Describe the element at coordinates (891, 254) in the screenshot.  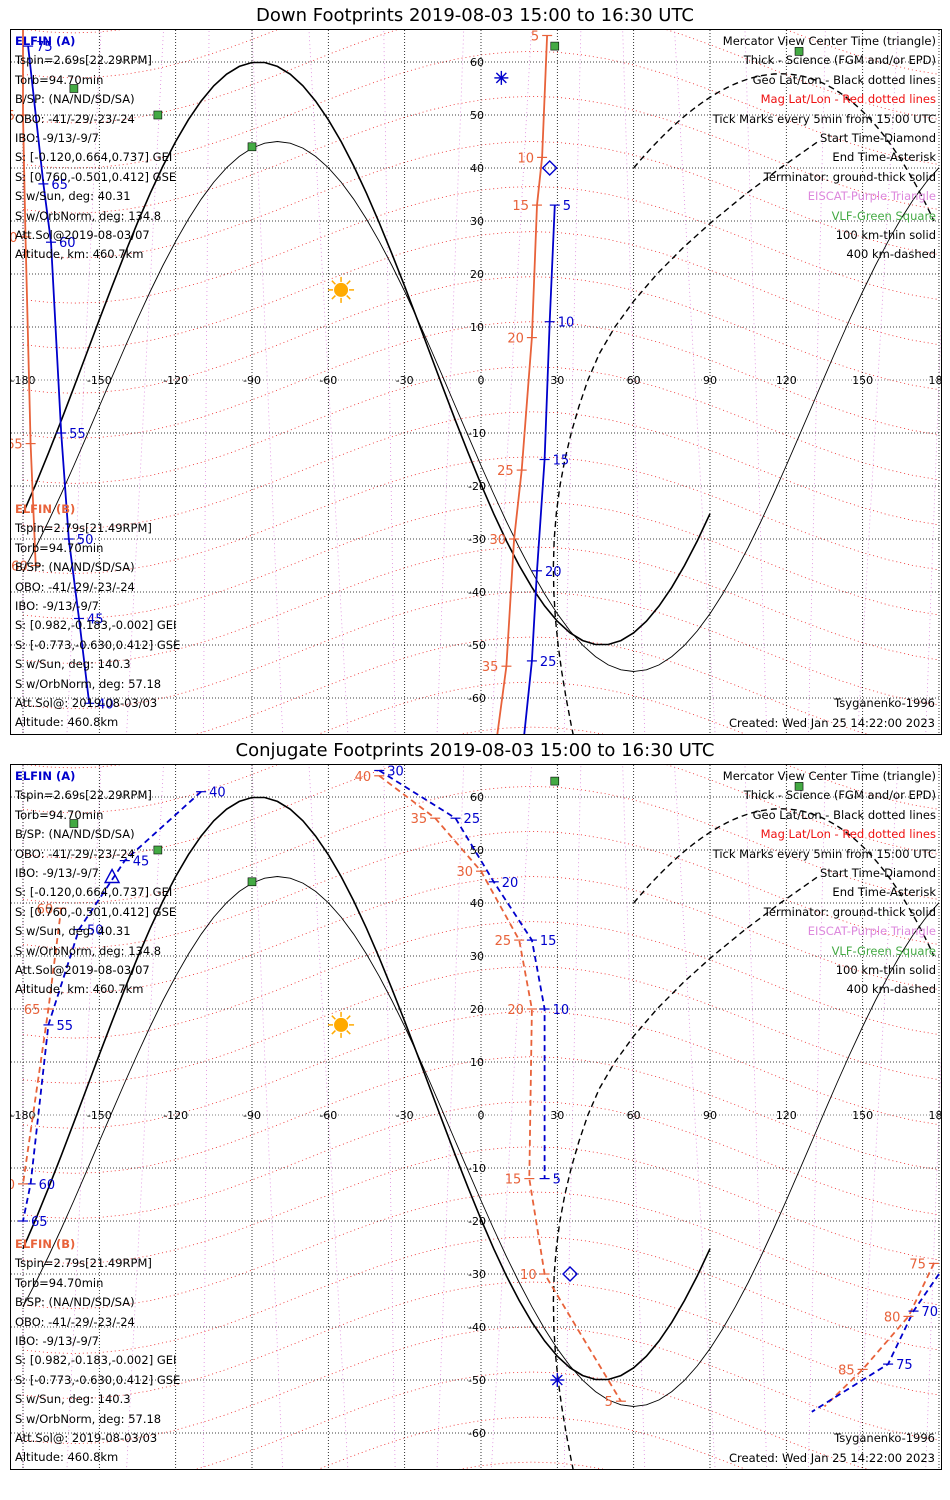
I see `legend-400km: 400 km-dashed` at that location.